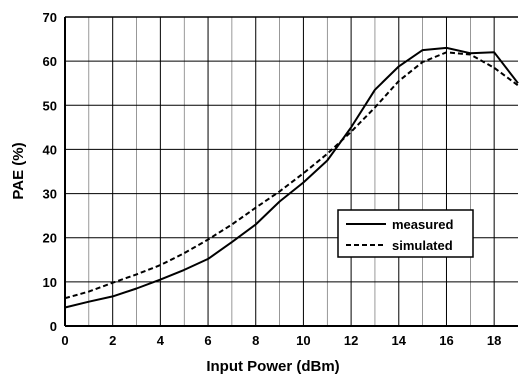 This screenshot has width=520, height=377. What do you see at coordinates (399, 340) in the screenshot?
I see `x-tick-label: 14` at bounding box center [399, 340].